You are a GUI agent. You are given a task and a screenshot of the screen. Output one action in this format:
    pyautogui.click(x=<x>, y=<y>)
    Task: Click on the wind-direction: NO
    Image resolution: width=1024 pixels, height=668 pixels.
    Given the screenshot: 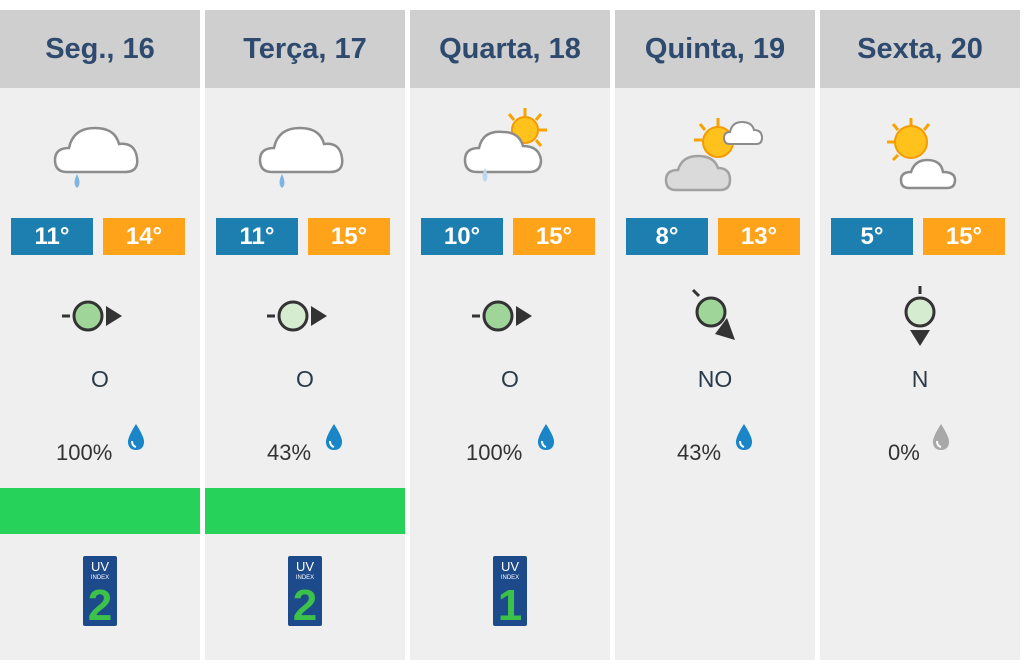 What is the action you would take?
    pyautogui.click(x=715, y=379)
    